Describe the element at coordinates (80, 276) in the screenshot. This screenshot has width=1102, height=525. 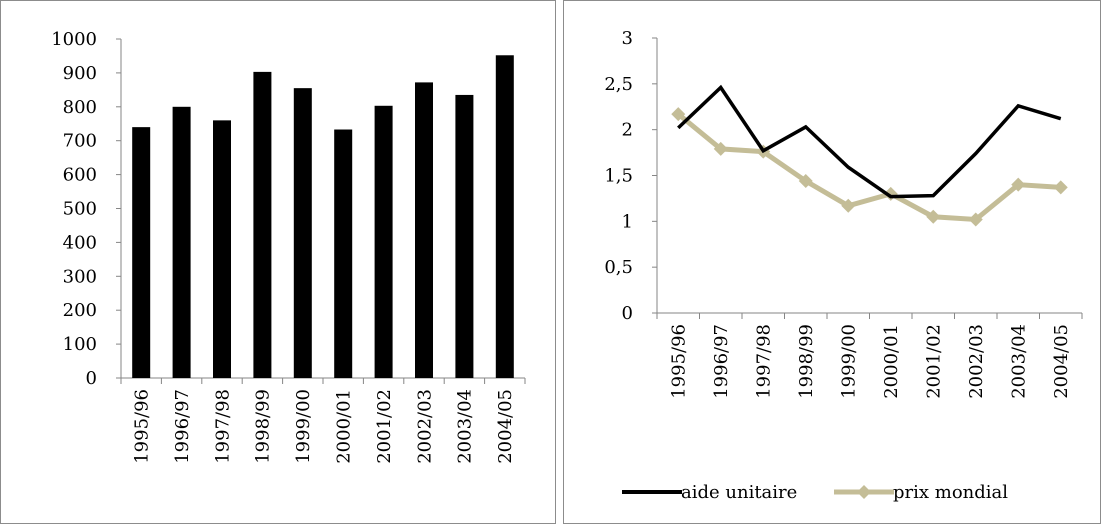
I see `y-tick-label: 300` at that location.